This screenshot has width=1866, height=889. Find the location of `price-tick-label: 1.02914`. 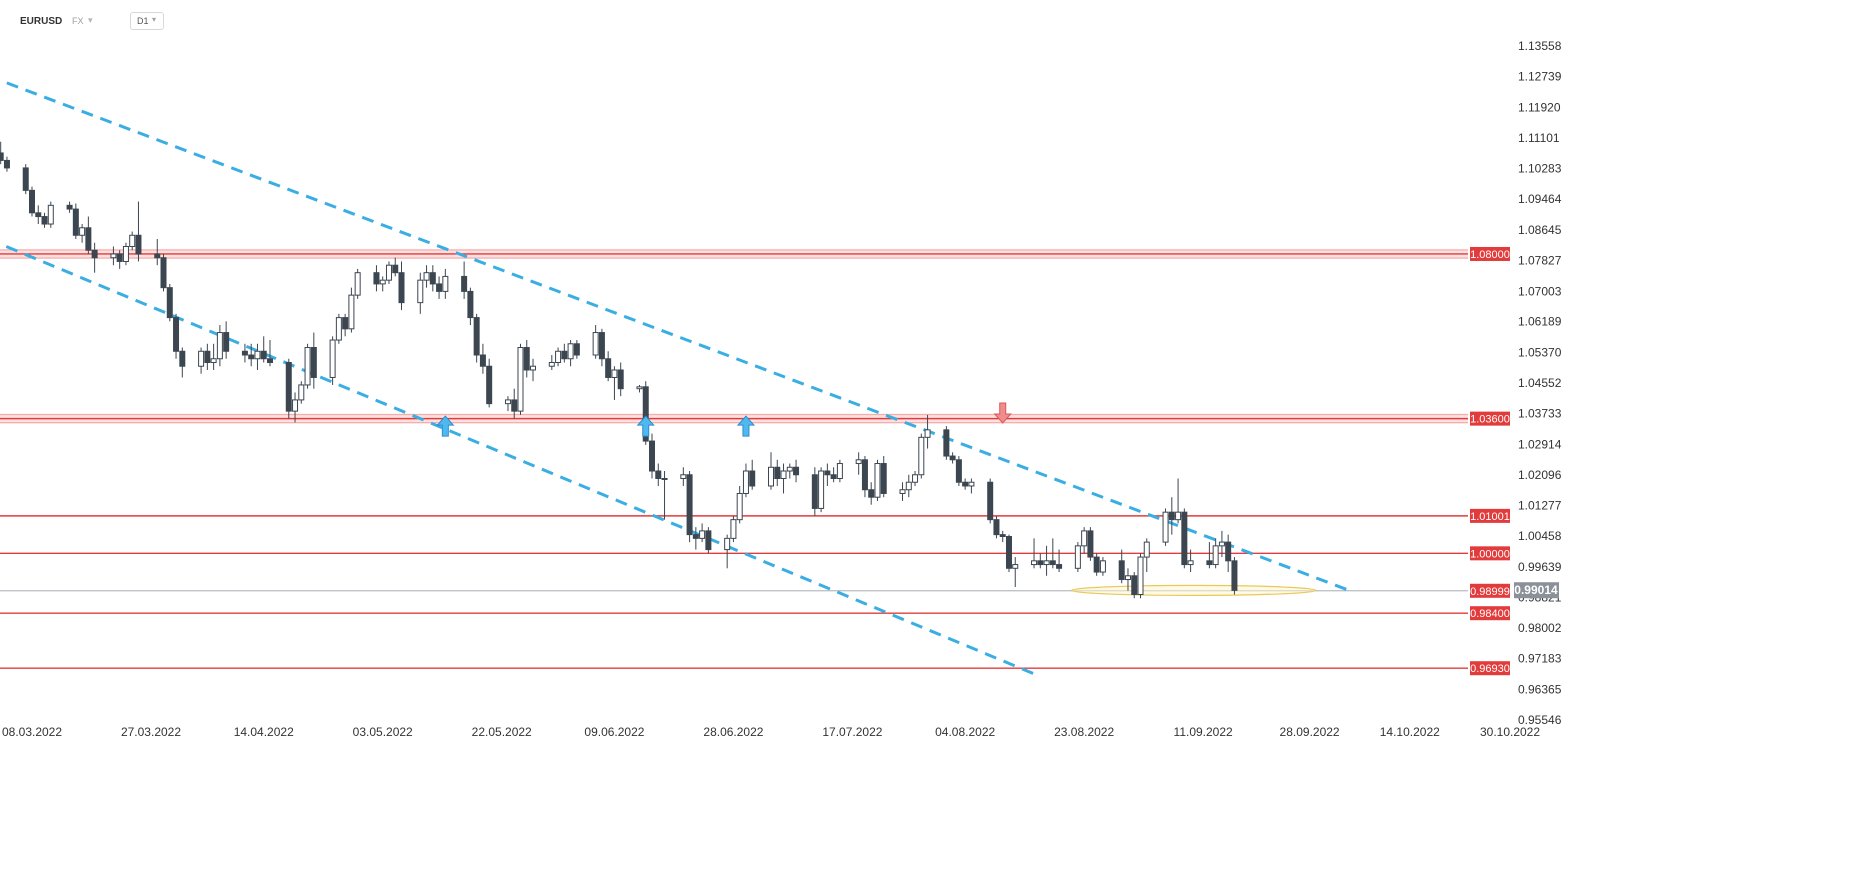

price-tick-label: 1.02914 is located at coordinates (1540, 444).